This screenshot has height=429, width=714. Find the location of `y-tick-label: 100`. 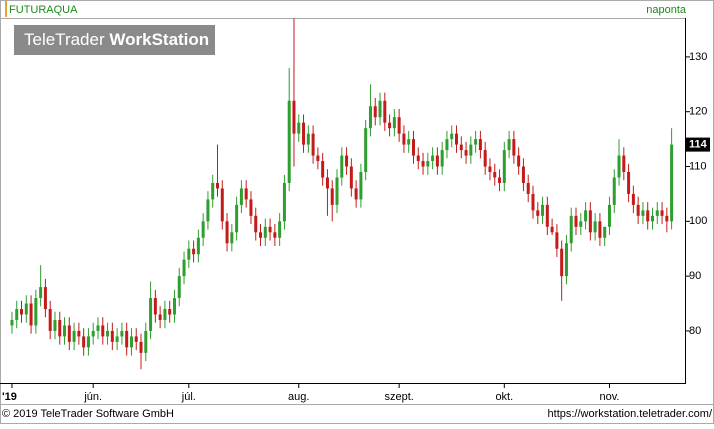

y-tick-label: 100 is located at coordinates (698, 221).